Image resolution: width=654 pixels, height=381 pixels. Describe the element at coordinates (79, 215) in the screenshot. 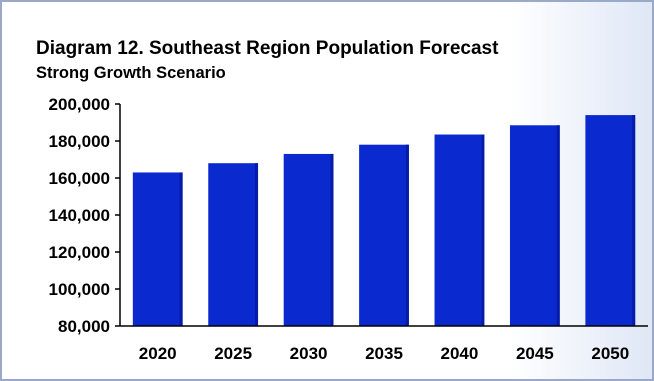

I see `y-tick-label: 140,000` at that location.